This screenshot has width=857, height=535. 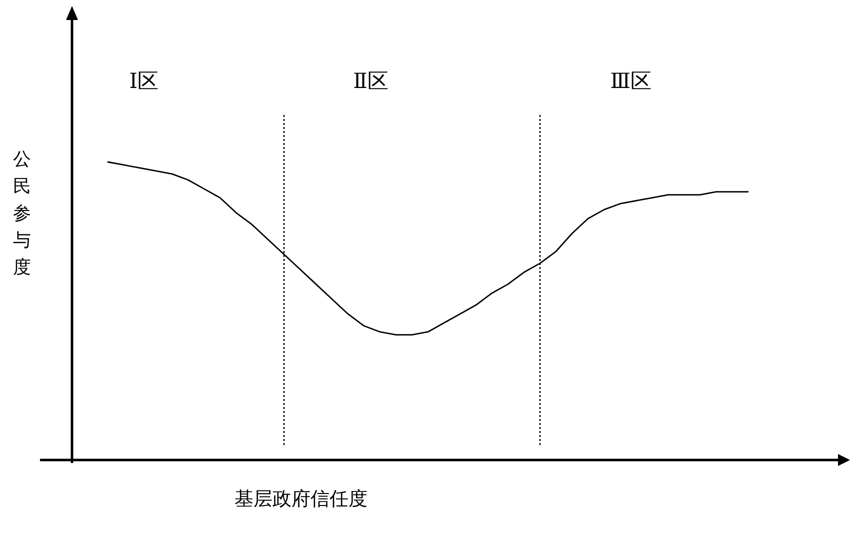 What do you see at coordinates (370, 81) in the screenshot?
I see `annotation: Ⅱ区` at bounding box center [370, 81].